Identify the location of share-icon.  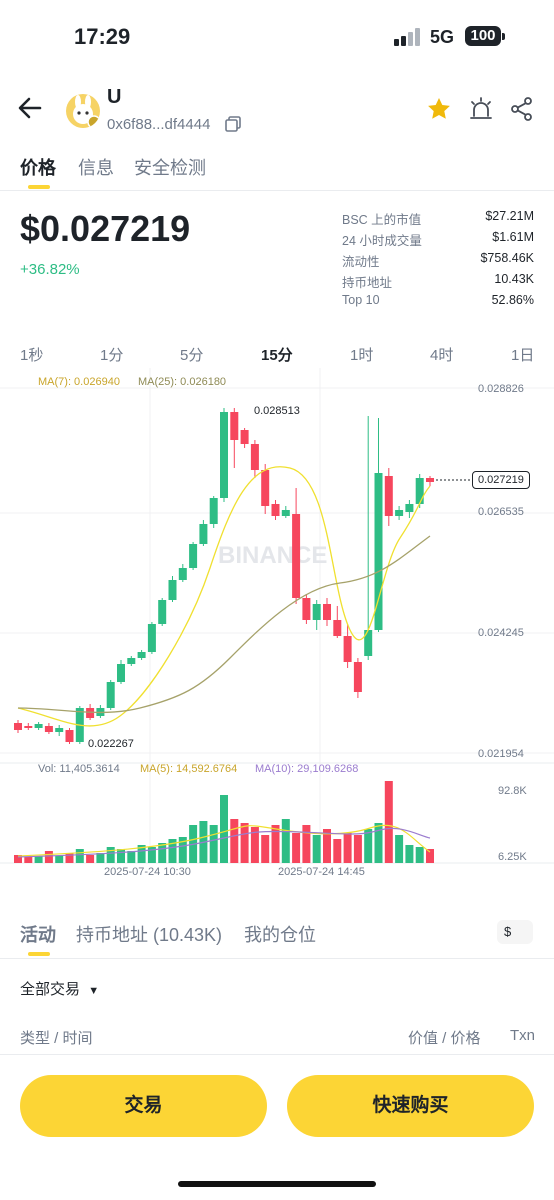
(522, 109).